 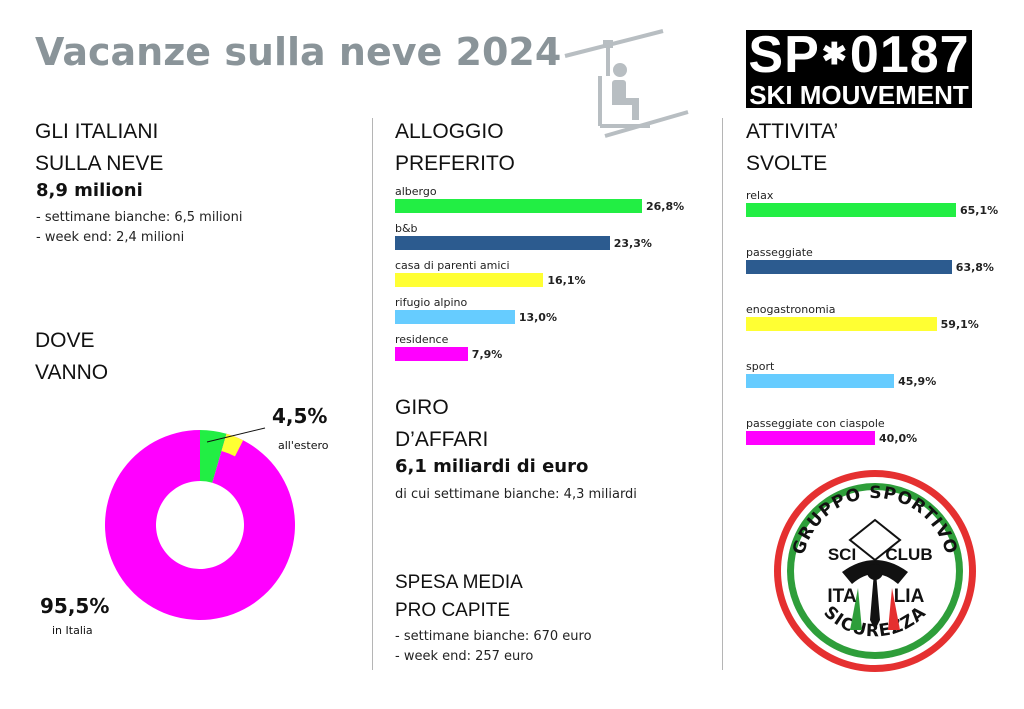 What do you see at coordinates (232, 445) in the screenshot?
I see `donut-accent` at bounding box center [232, 445].